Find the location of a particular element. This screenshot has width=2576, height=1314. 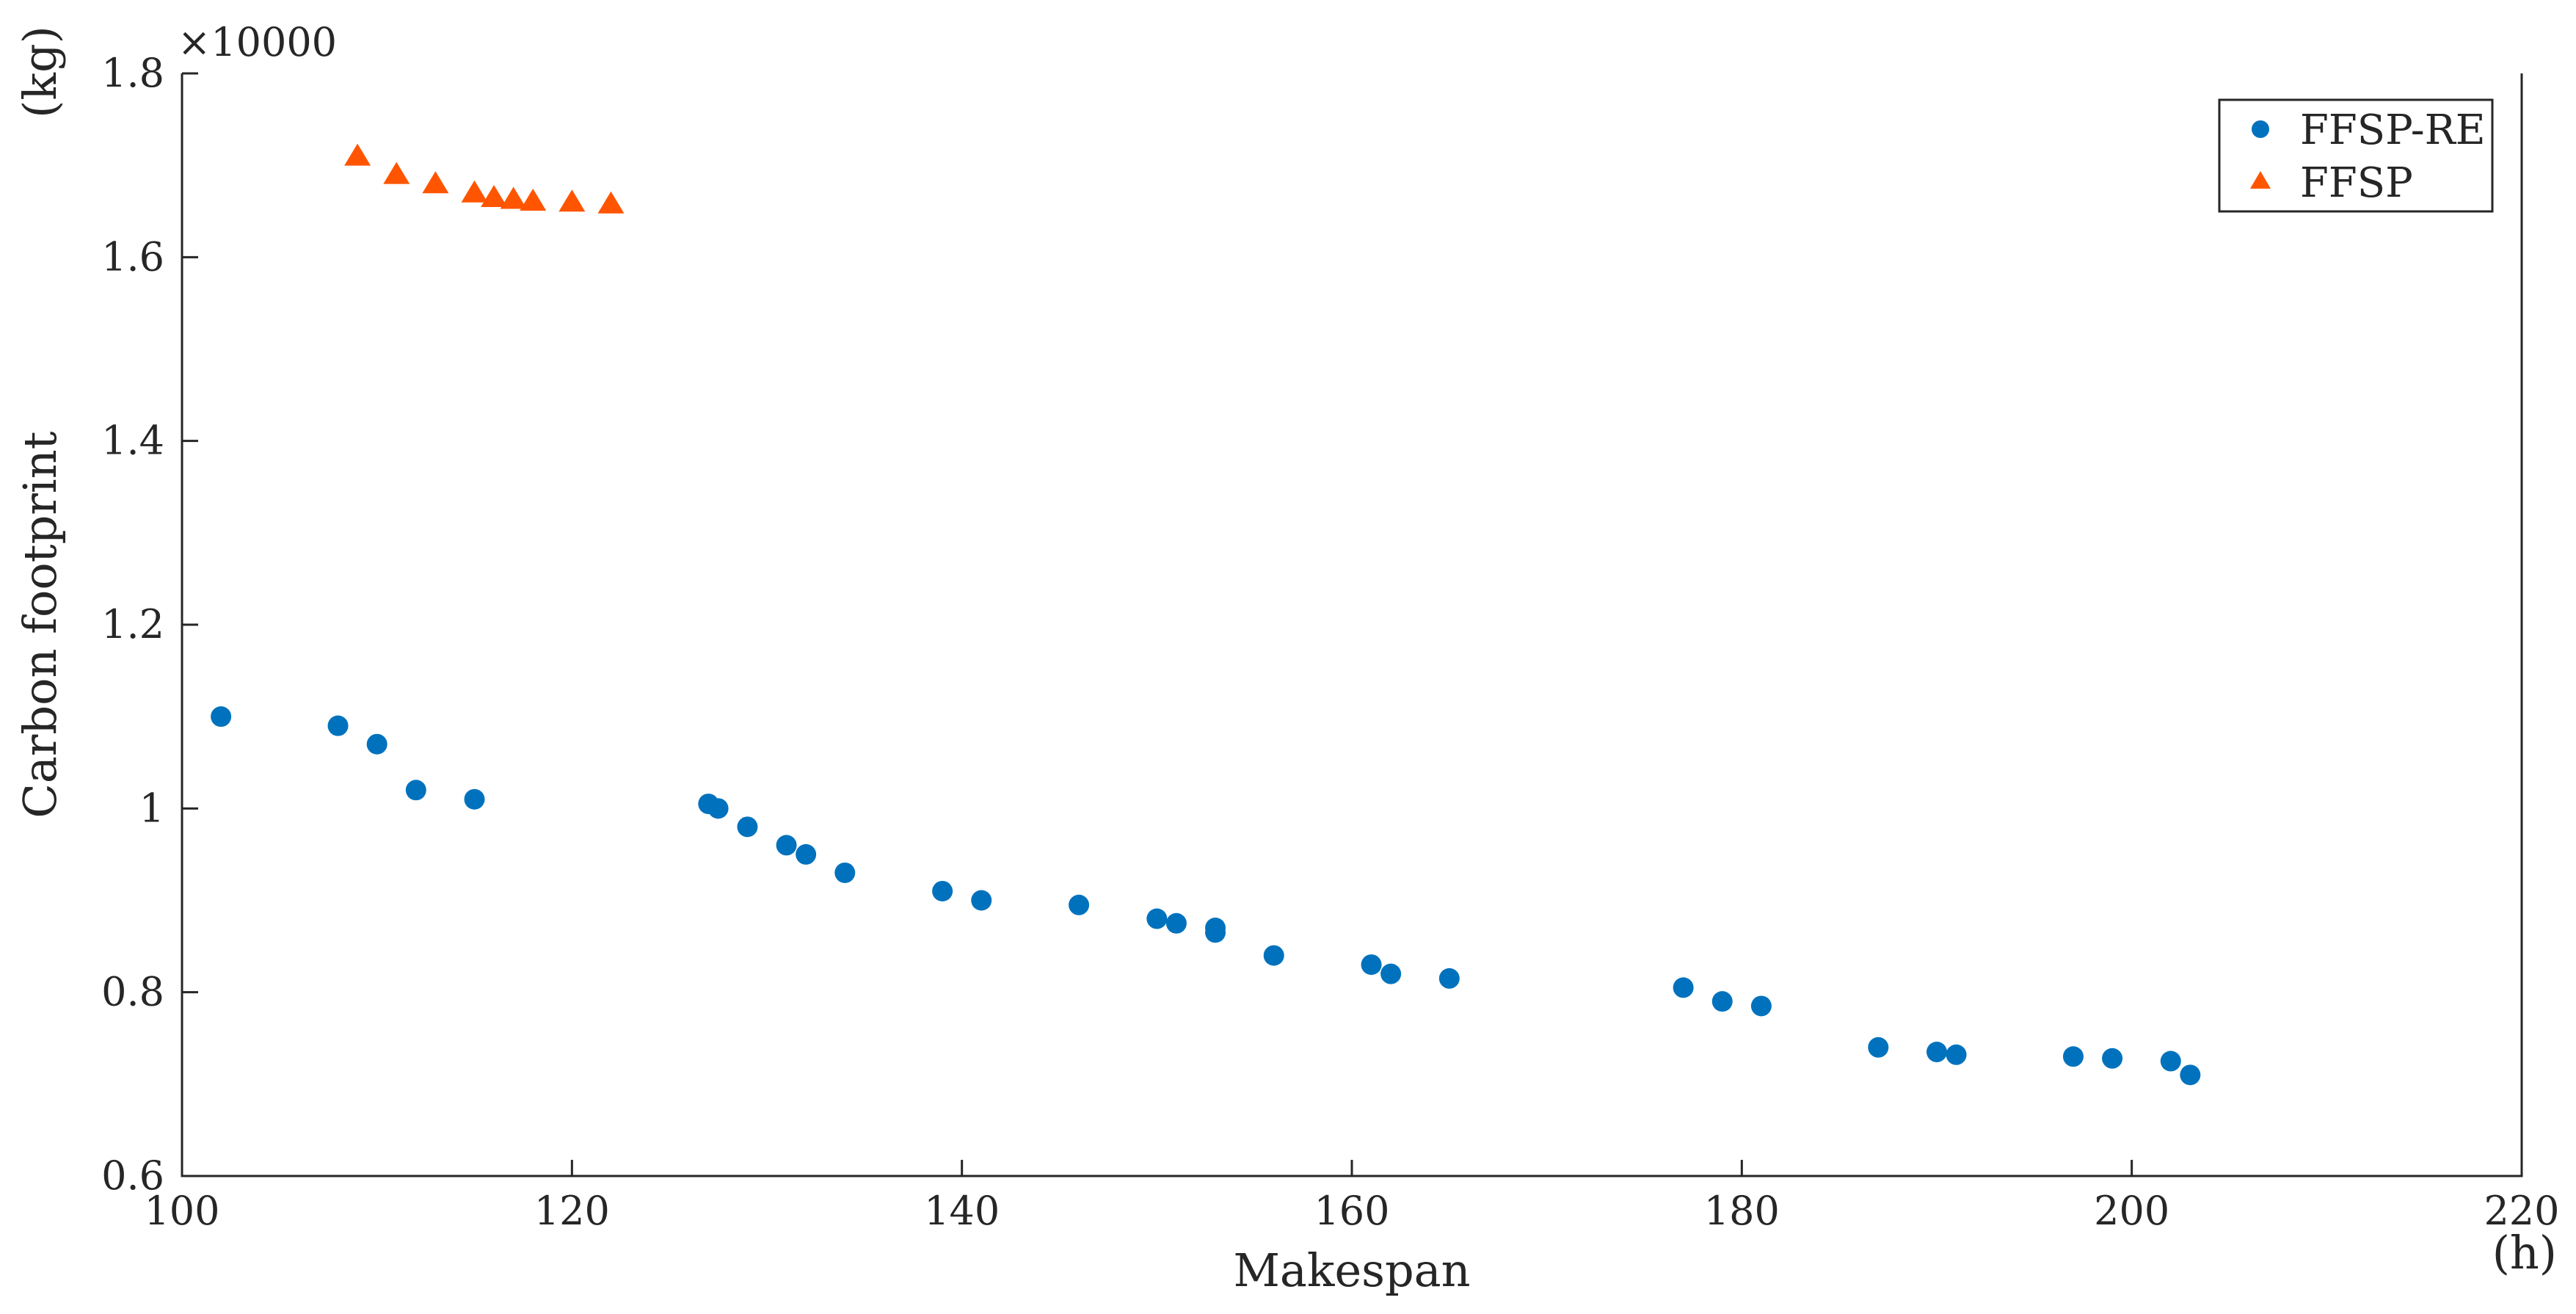

legend-marker-ffsp is located at coordinates (2260, 180).